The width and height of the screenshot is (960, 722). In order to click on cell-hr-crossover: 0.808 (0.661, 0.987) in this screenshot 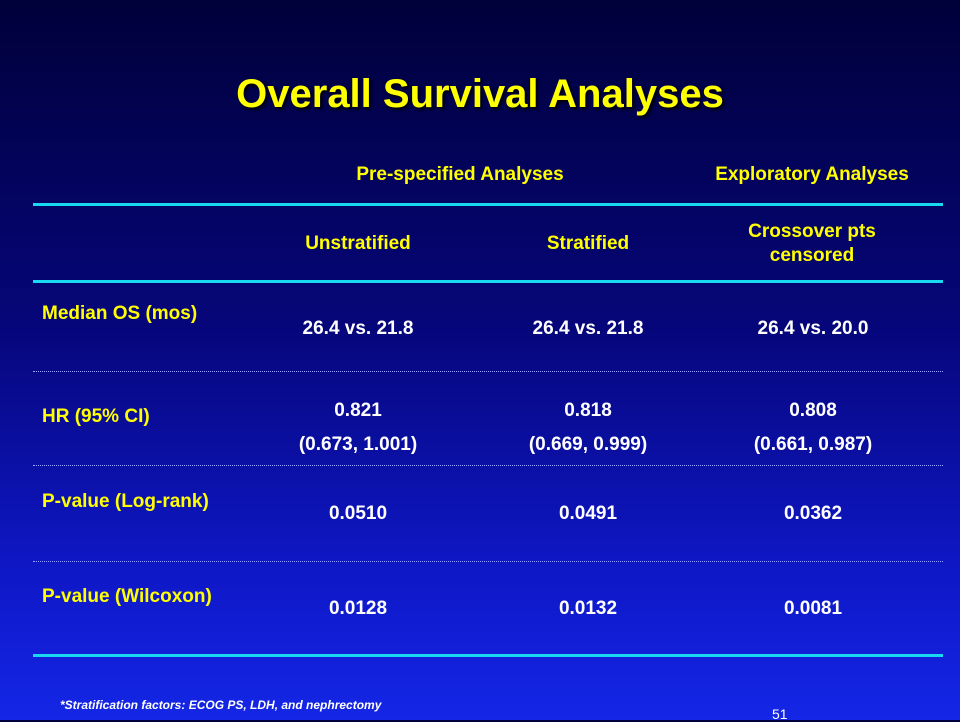, I will do `click(813, 428)`.